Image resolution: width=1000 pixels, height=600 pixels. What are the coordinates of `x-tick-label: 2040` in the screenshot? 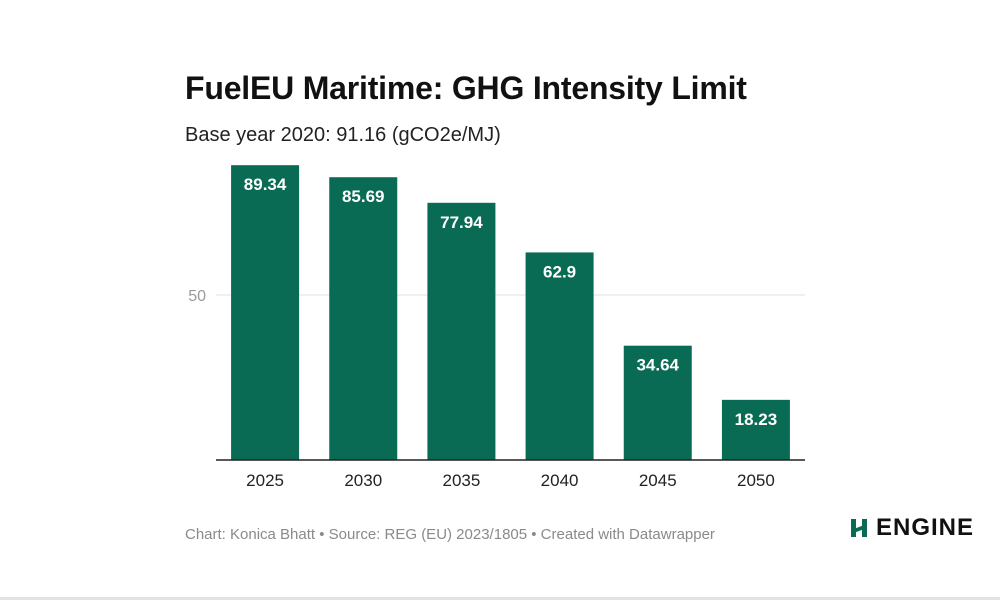 It's located at (560, 480).